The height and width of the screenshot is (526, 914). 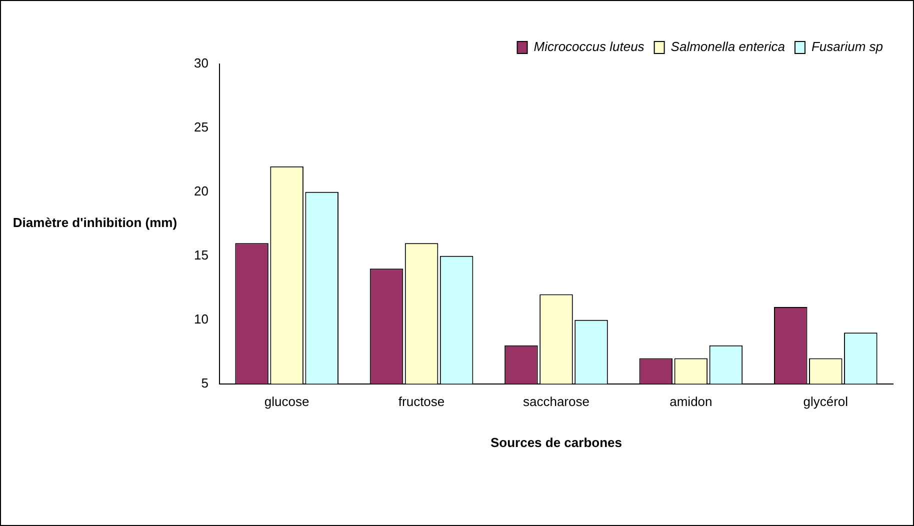 What do you see at coordinates (556, 402) in the screenshot?
I see `x-tick-label: saccharose` at bounding box center [556, 402].